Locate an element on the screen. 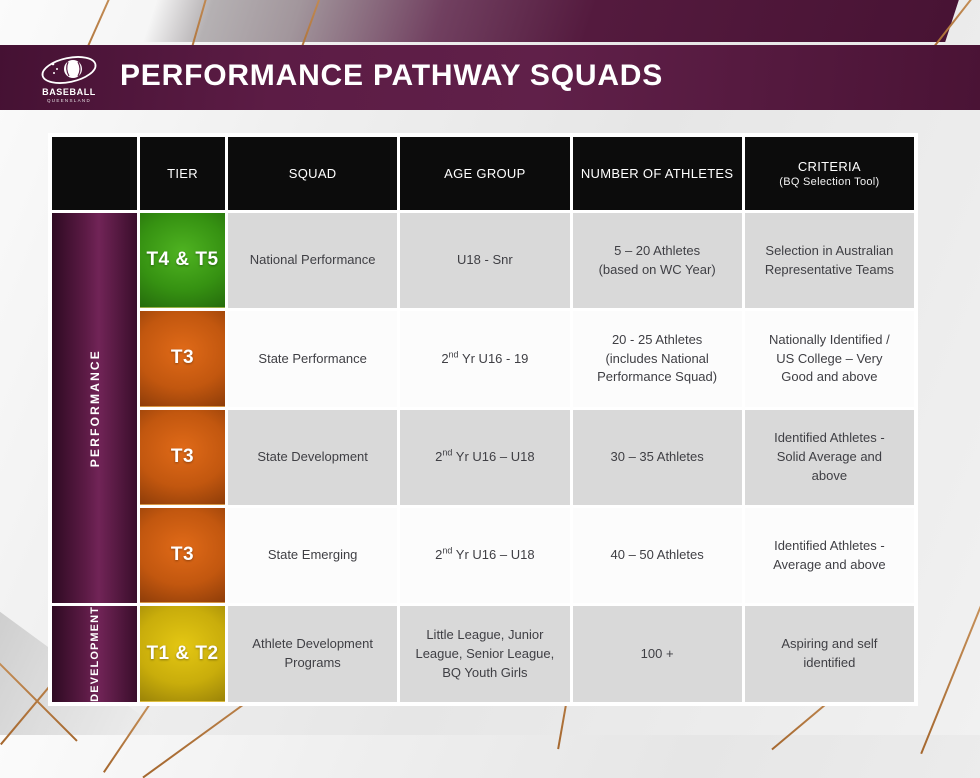 The image size is (980, 778). group-label-performance: PERFORMANCE is located at coordinates (94, 408).